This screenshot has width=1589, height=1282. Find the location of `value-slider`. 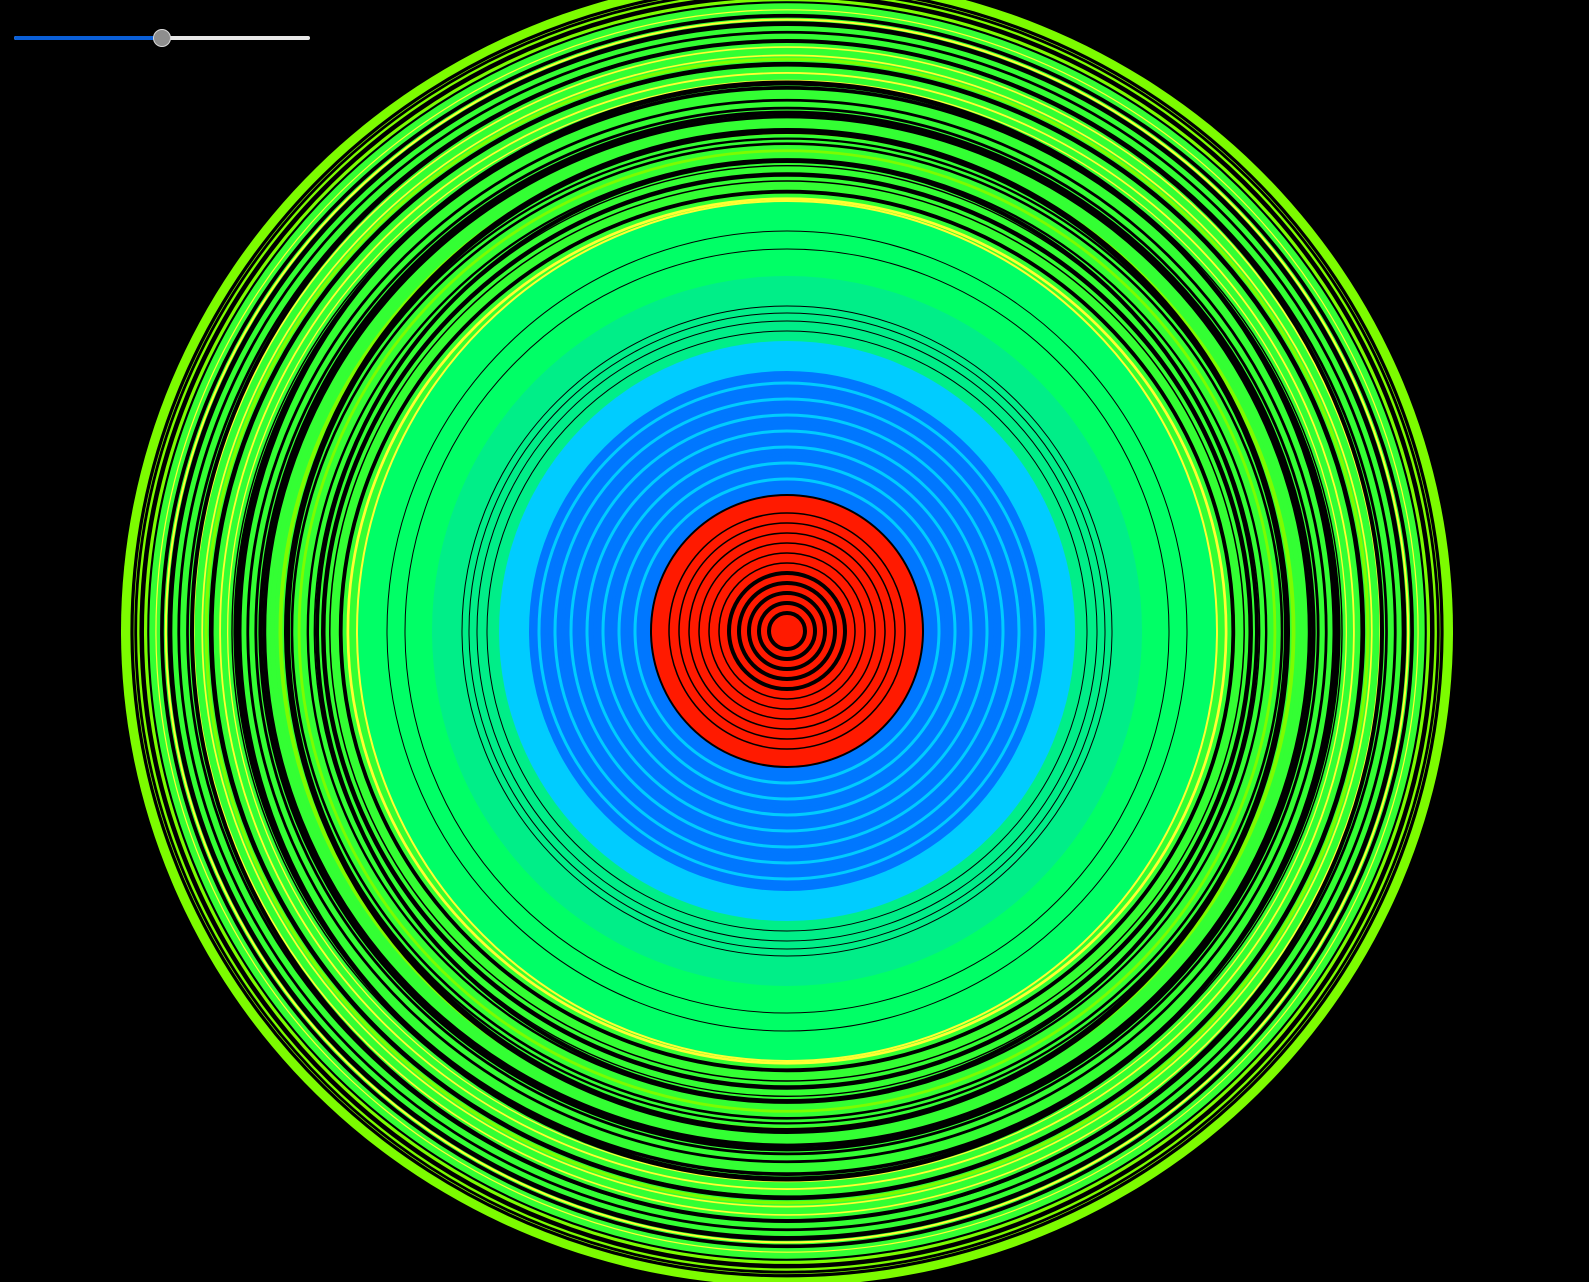

value-slider is located at coordinates (162, 39).